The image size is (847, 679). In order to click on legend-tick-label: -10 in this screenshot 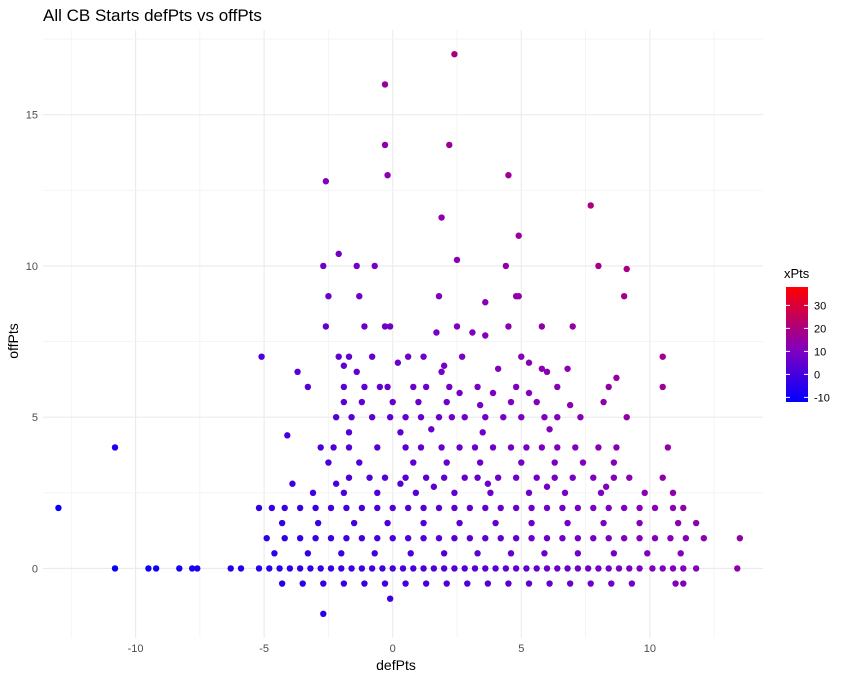, I will do `click(822, 398)`.